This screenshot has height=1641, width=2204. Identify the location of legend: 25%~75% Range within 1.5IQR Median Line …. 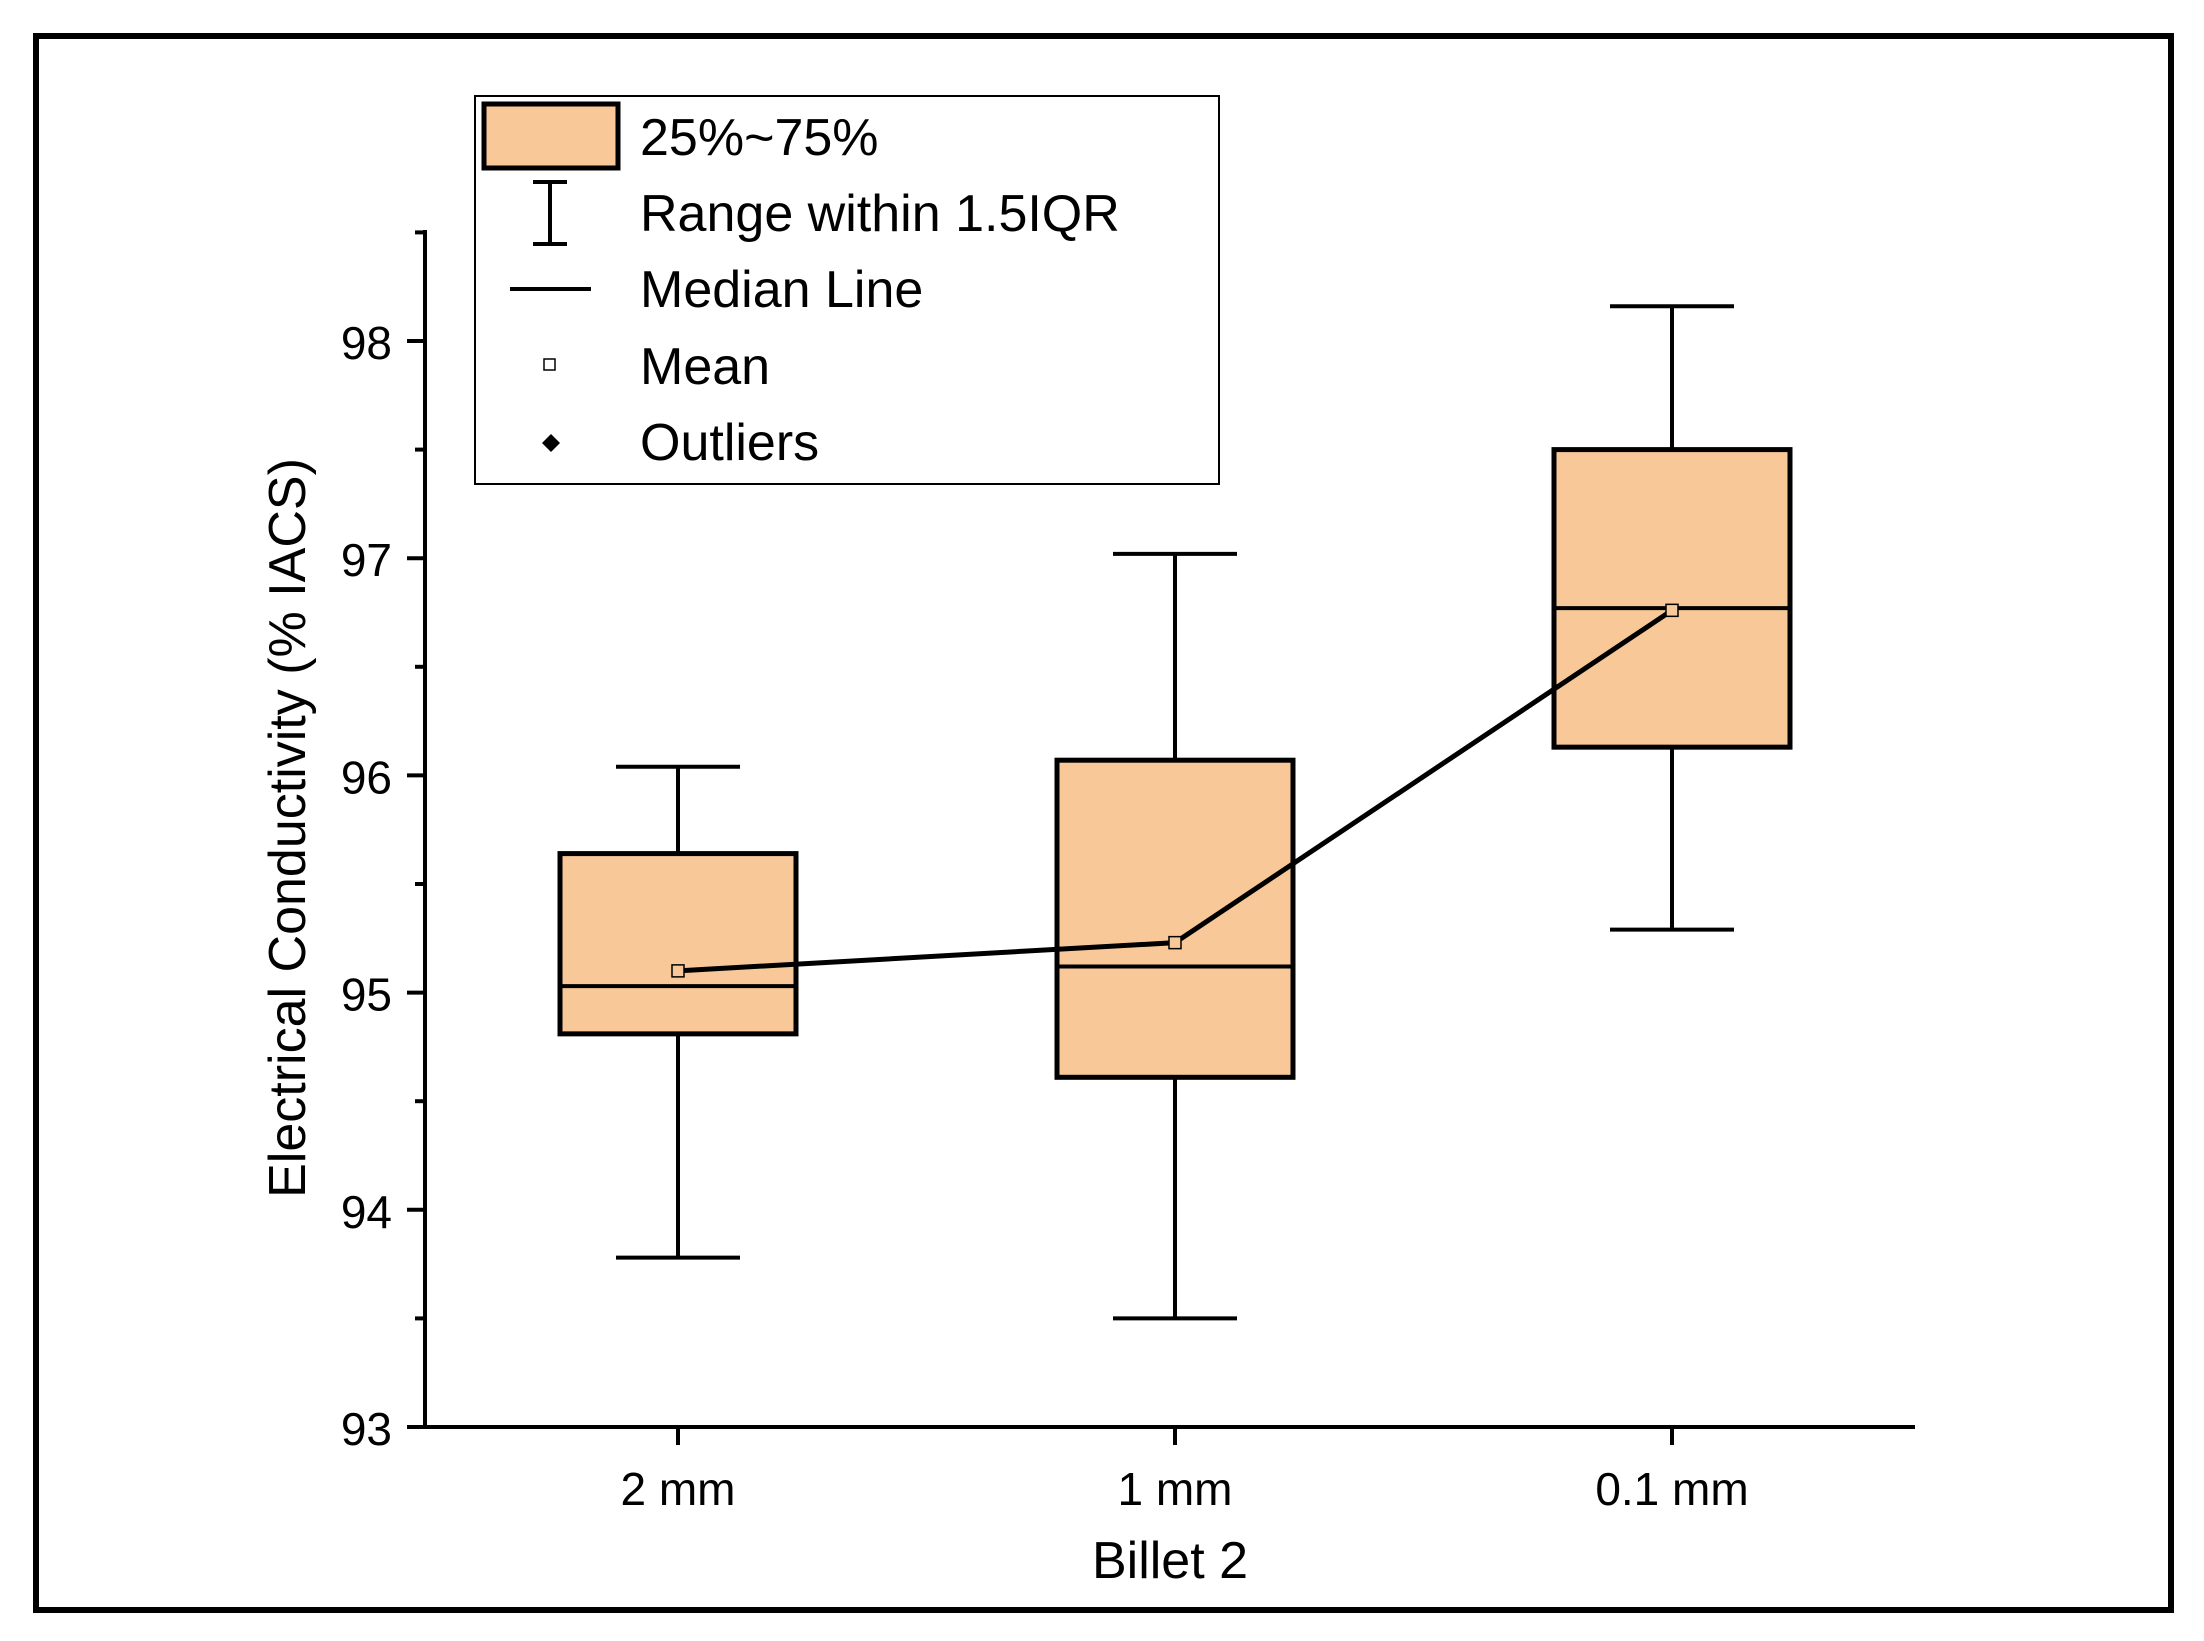
(847, 290).